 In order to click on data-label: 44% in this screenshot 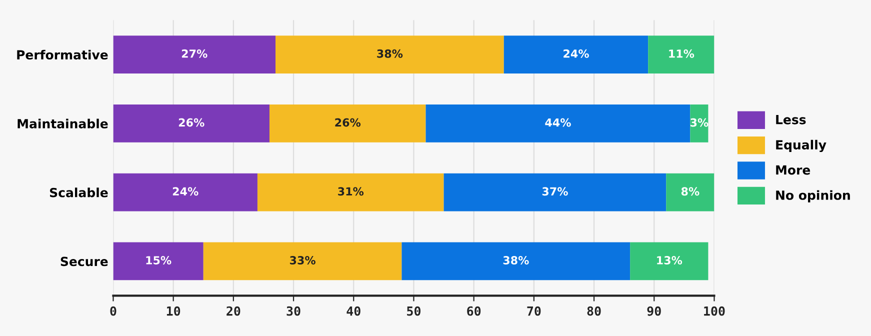, I will do `click(558, 122)`.